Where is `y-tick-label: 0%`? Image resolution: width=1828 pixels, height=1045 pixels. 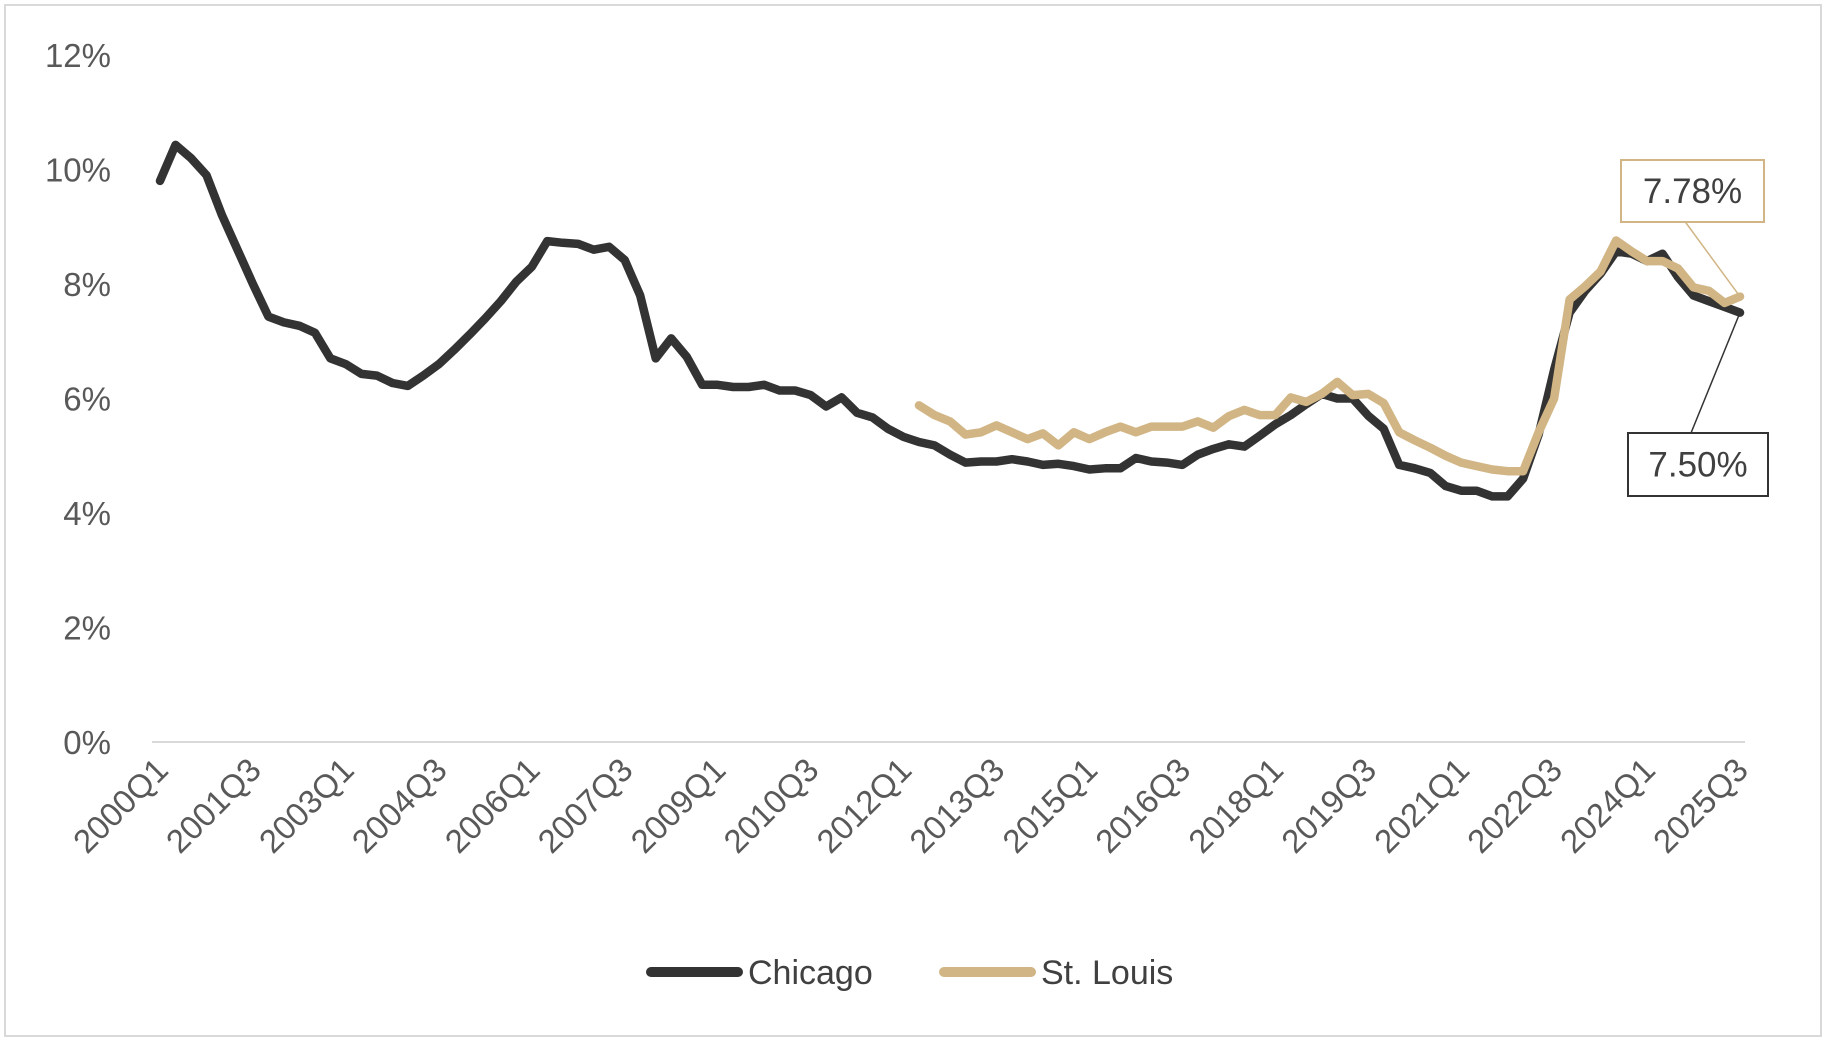 y-tick-label: 0% is located at coordinates (87, 742).